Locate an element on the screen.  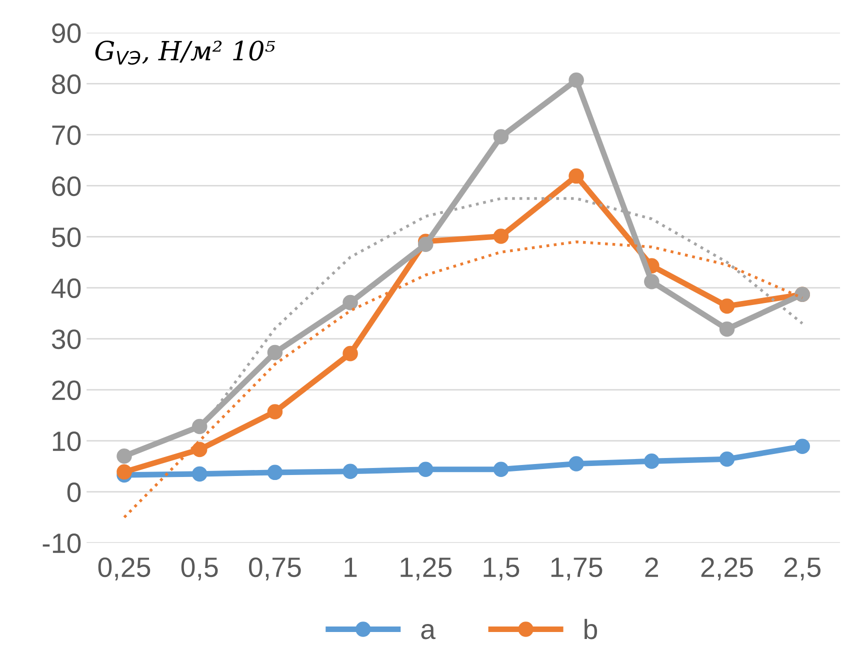
x-tick-label: 1,25 is located at coordinates (426, 568).